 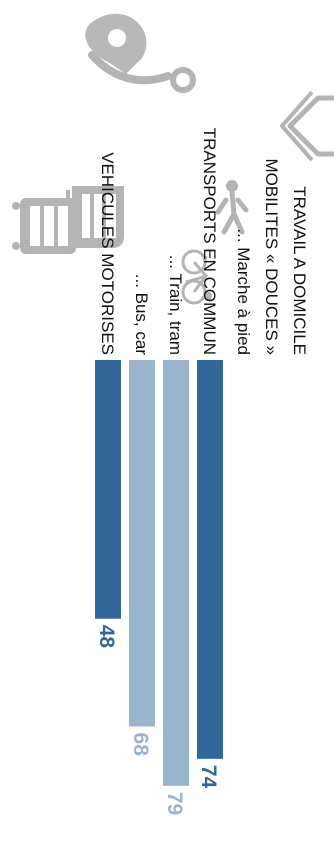 What do you see at coordinates (208, 777) in the screenshot?
I see `value-label-transports-en-commun: 74` at bounding box center [208, 777].